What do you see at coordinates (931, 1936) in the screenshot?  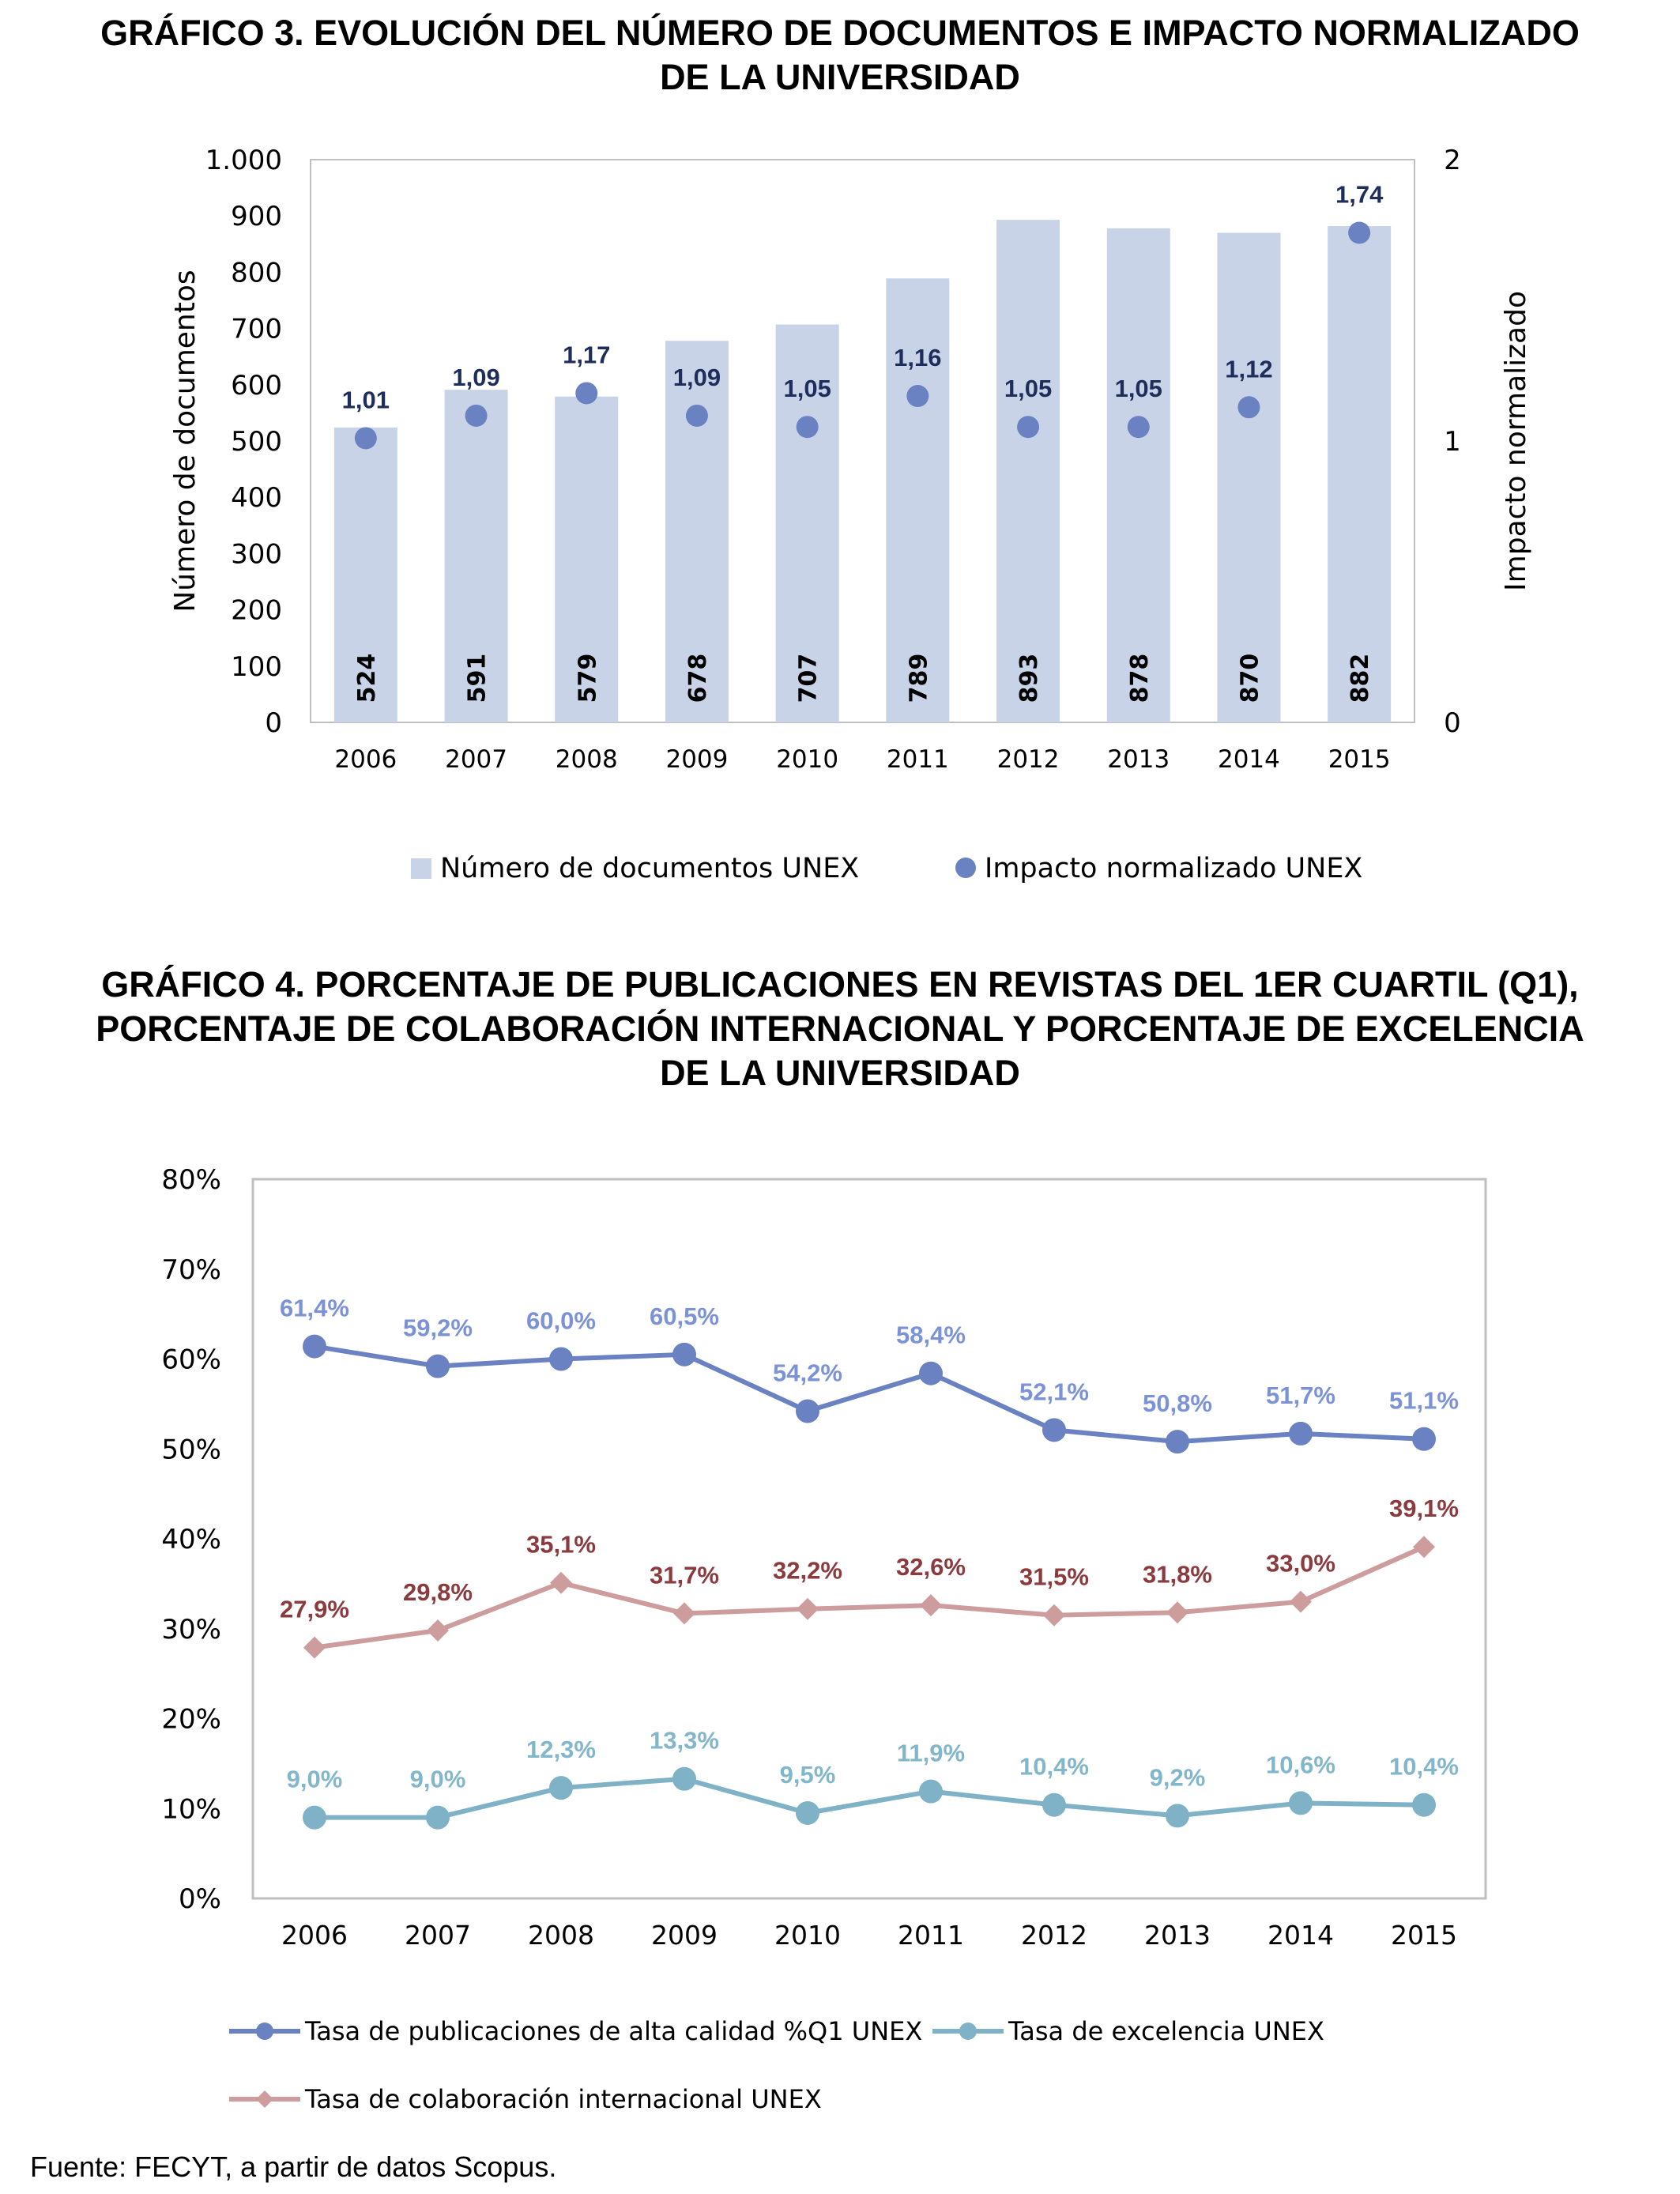 I see `chart4-x-tick-label: 2011` at bounding box center [931, 1936].